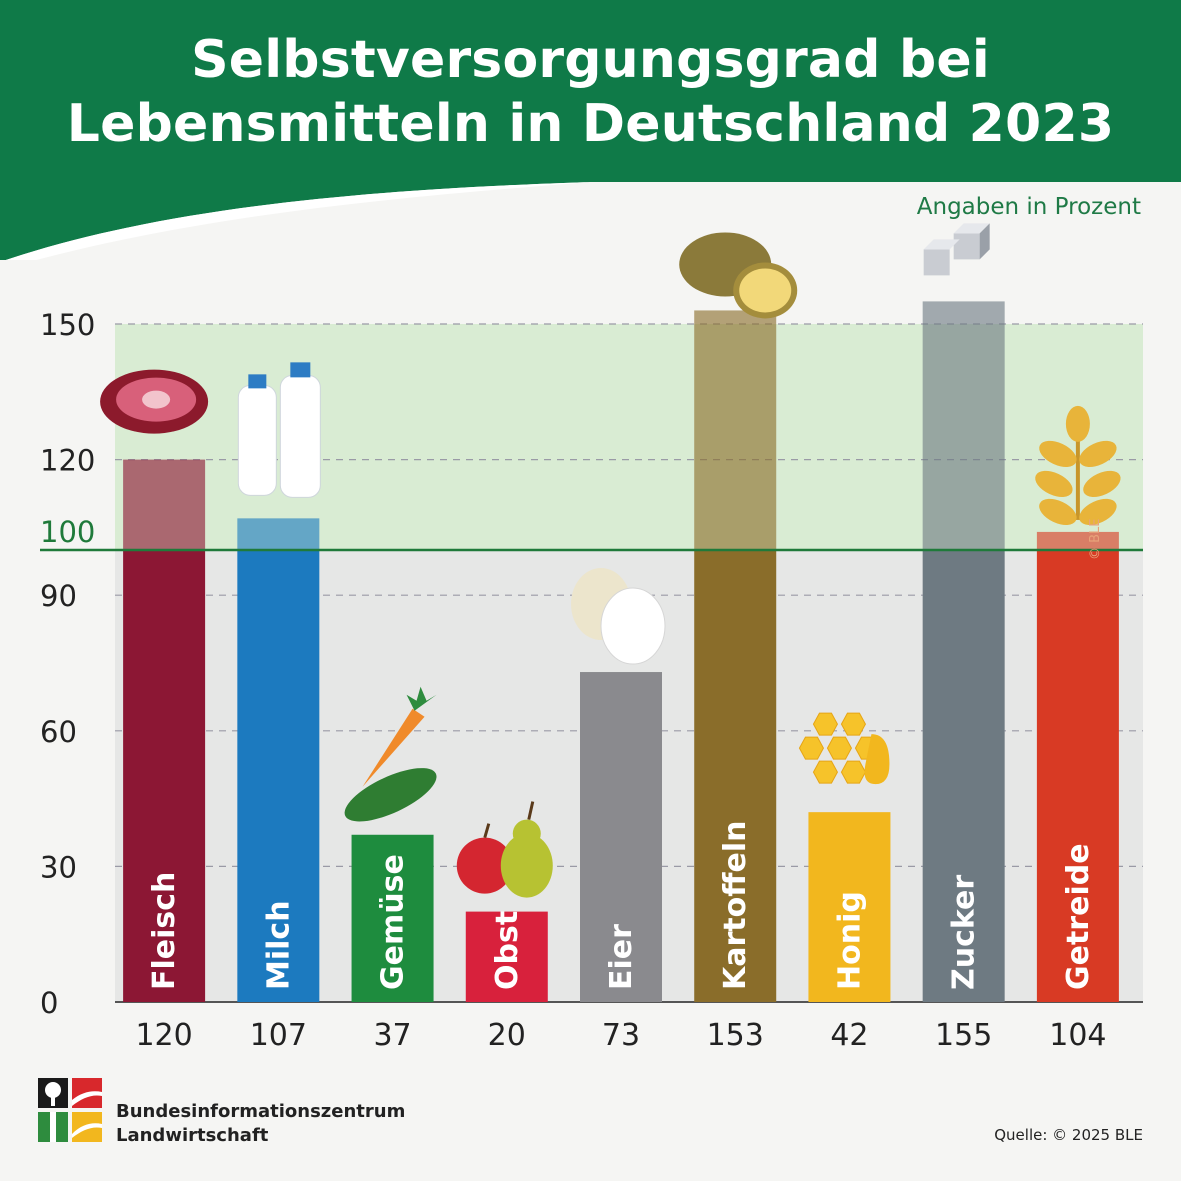  I want to click on y-tick-label: 150, so click(67, 325).